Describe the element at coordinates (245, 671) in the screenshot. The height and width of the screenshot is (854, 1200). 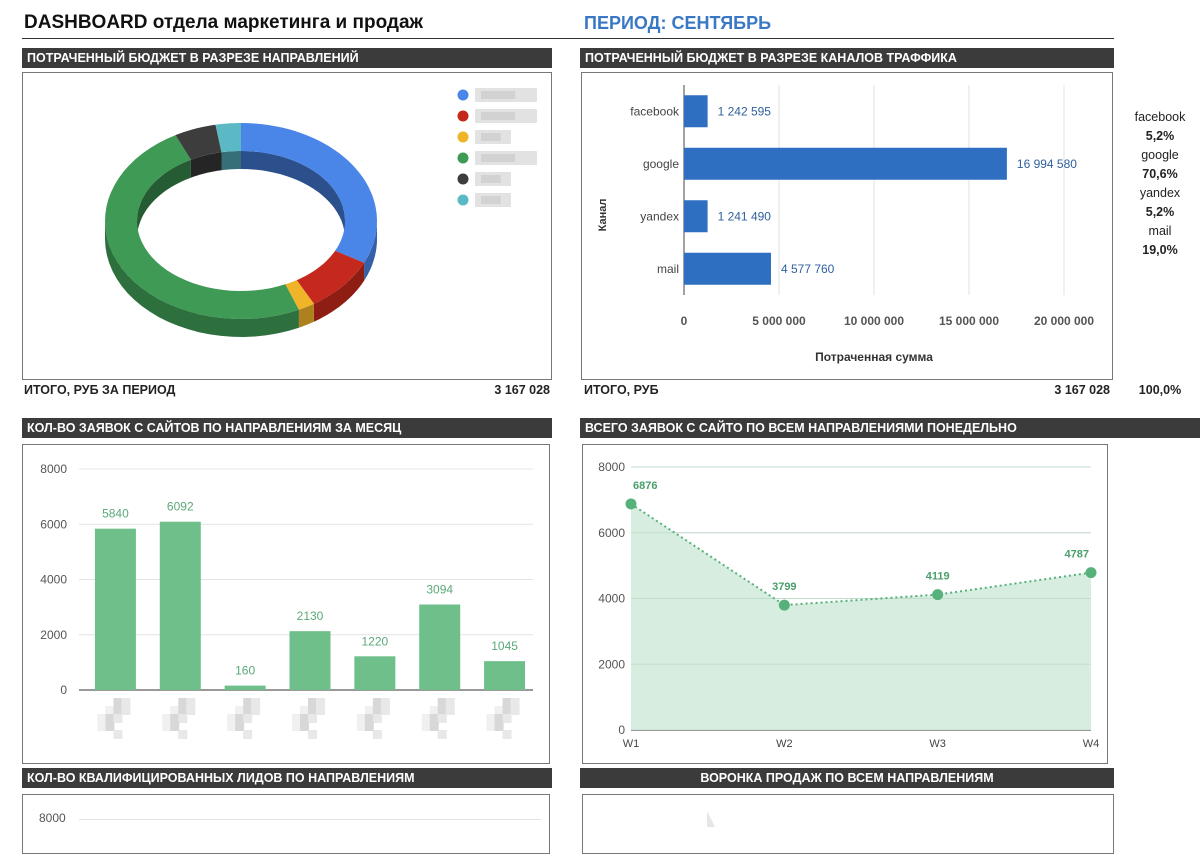
I see `requests-value-label-2: 160` at that location.